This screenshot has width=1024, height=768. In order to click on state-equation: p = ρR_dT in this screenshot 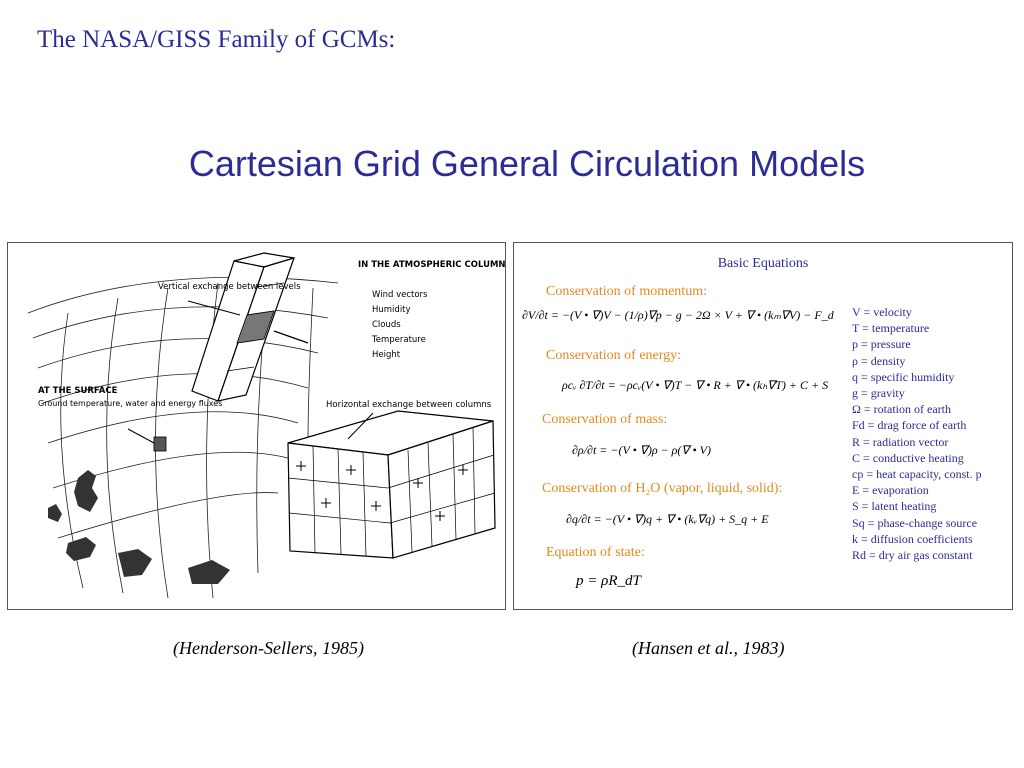, I will do `click(608, 581)`.